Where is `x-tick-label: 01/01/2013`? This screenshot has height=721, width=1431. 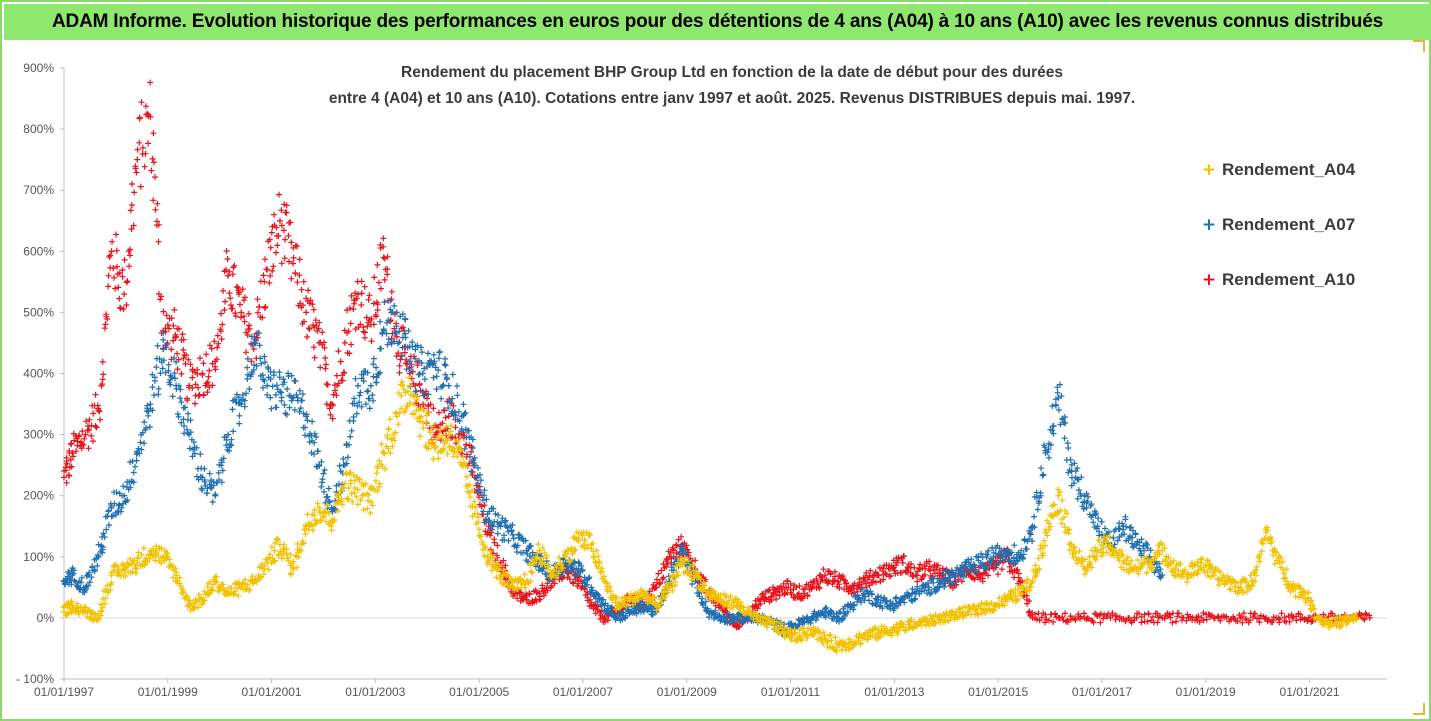
x-tick-label: 01/01/2013 is located at coordinates (894, 692).